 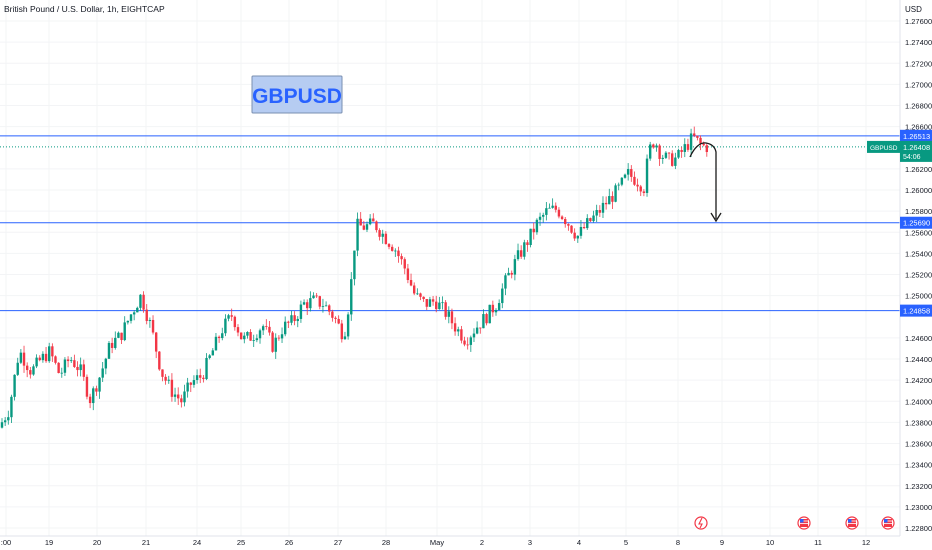 I want to click on price-tick-label: 1.24400, so click(x=918, y=359).